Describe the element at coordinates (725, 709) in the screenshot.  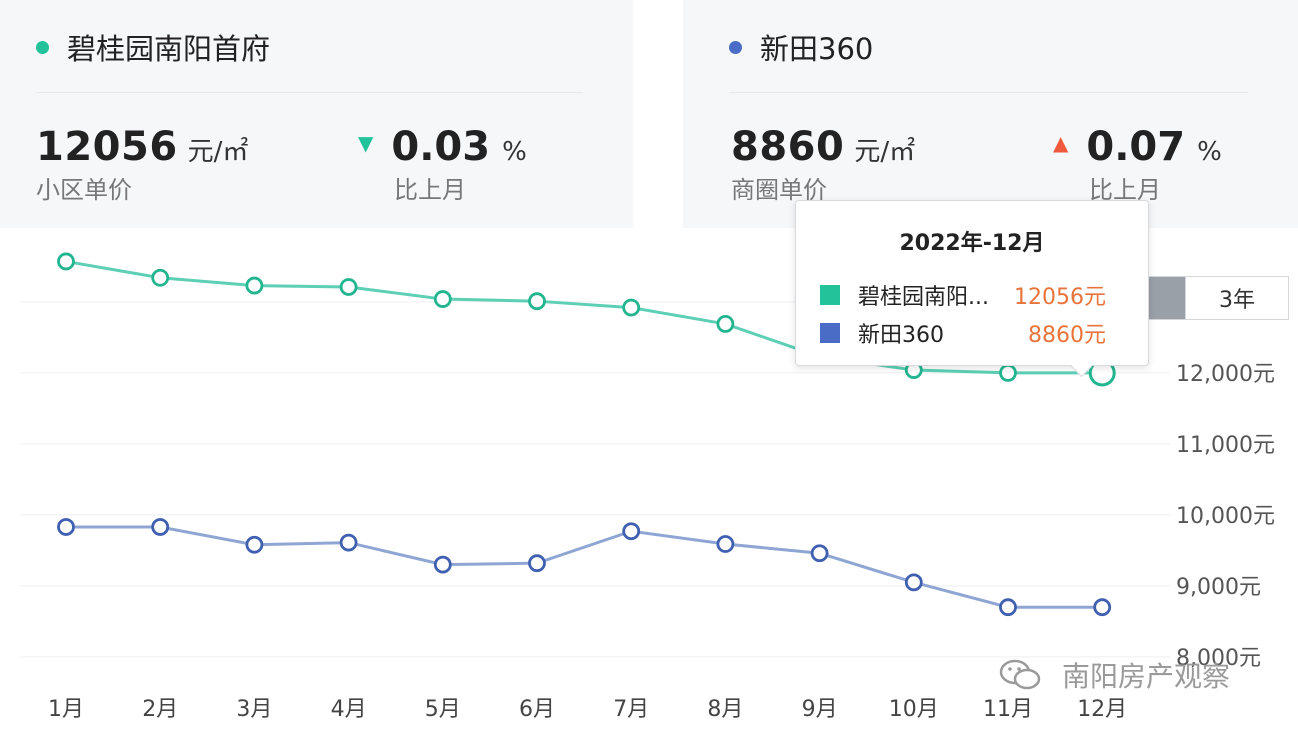
I see `x-tick-label: 8月` at that location.